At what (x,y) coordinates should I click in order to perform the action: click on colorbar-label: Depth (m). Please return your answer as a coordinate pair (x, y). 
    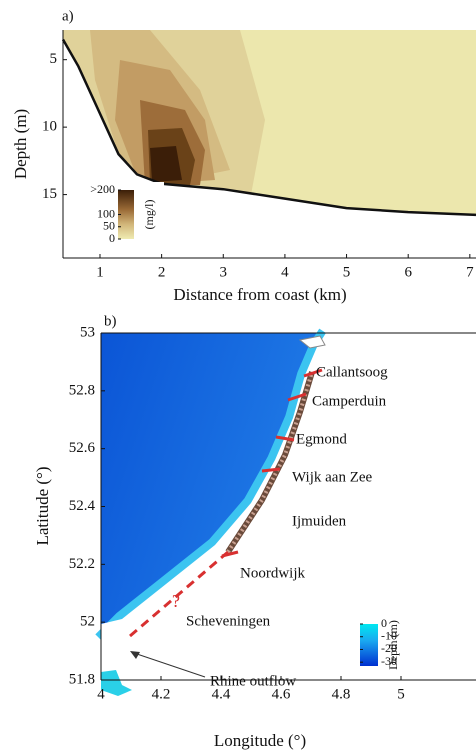
    Looking at the image, I should click on (393, 645).